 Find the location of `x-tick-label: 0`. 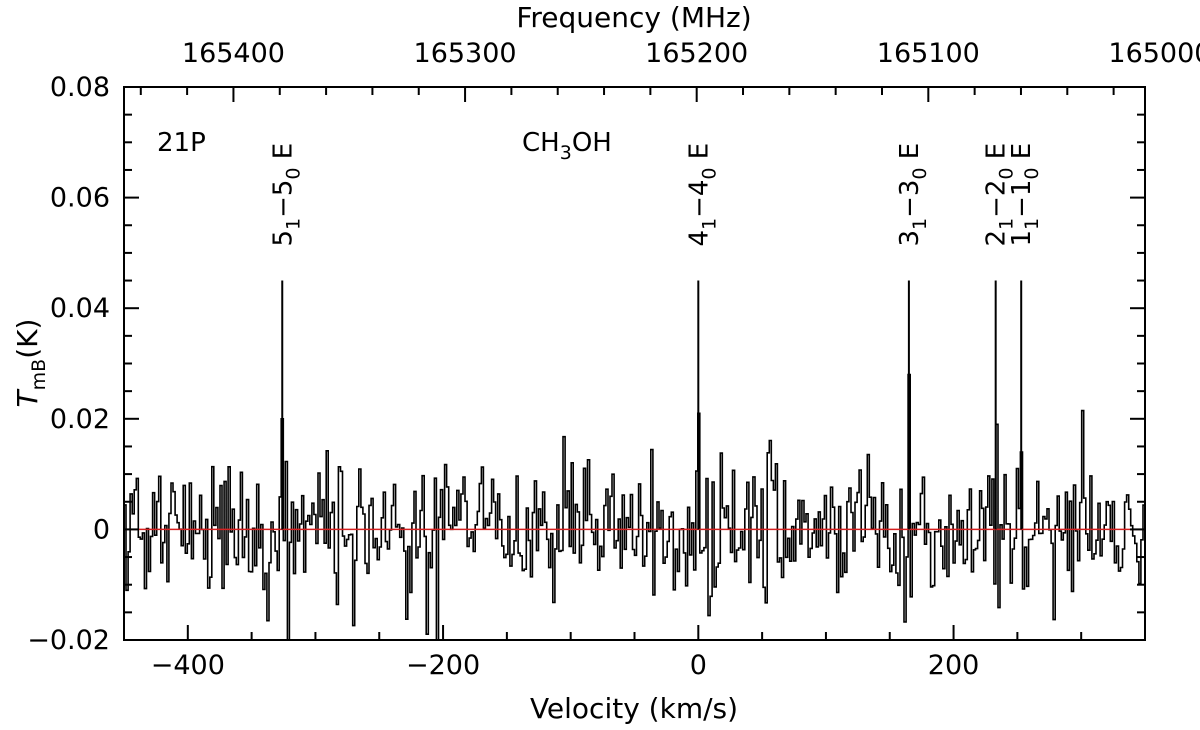

x-tick-label: 0 is located at coordinates (698, 665).